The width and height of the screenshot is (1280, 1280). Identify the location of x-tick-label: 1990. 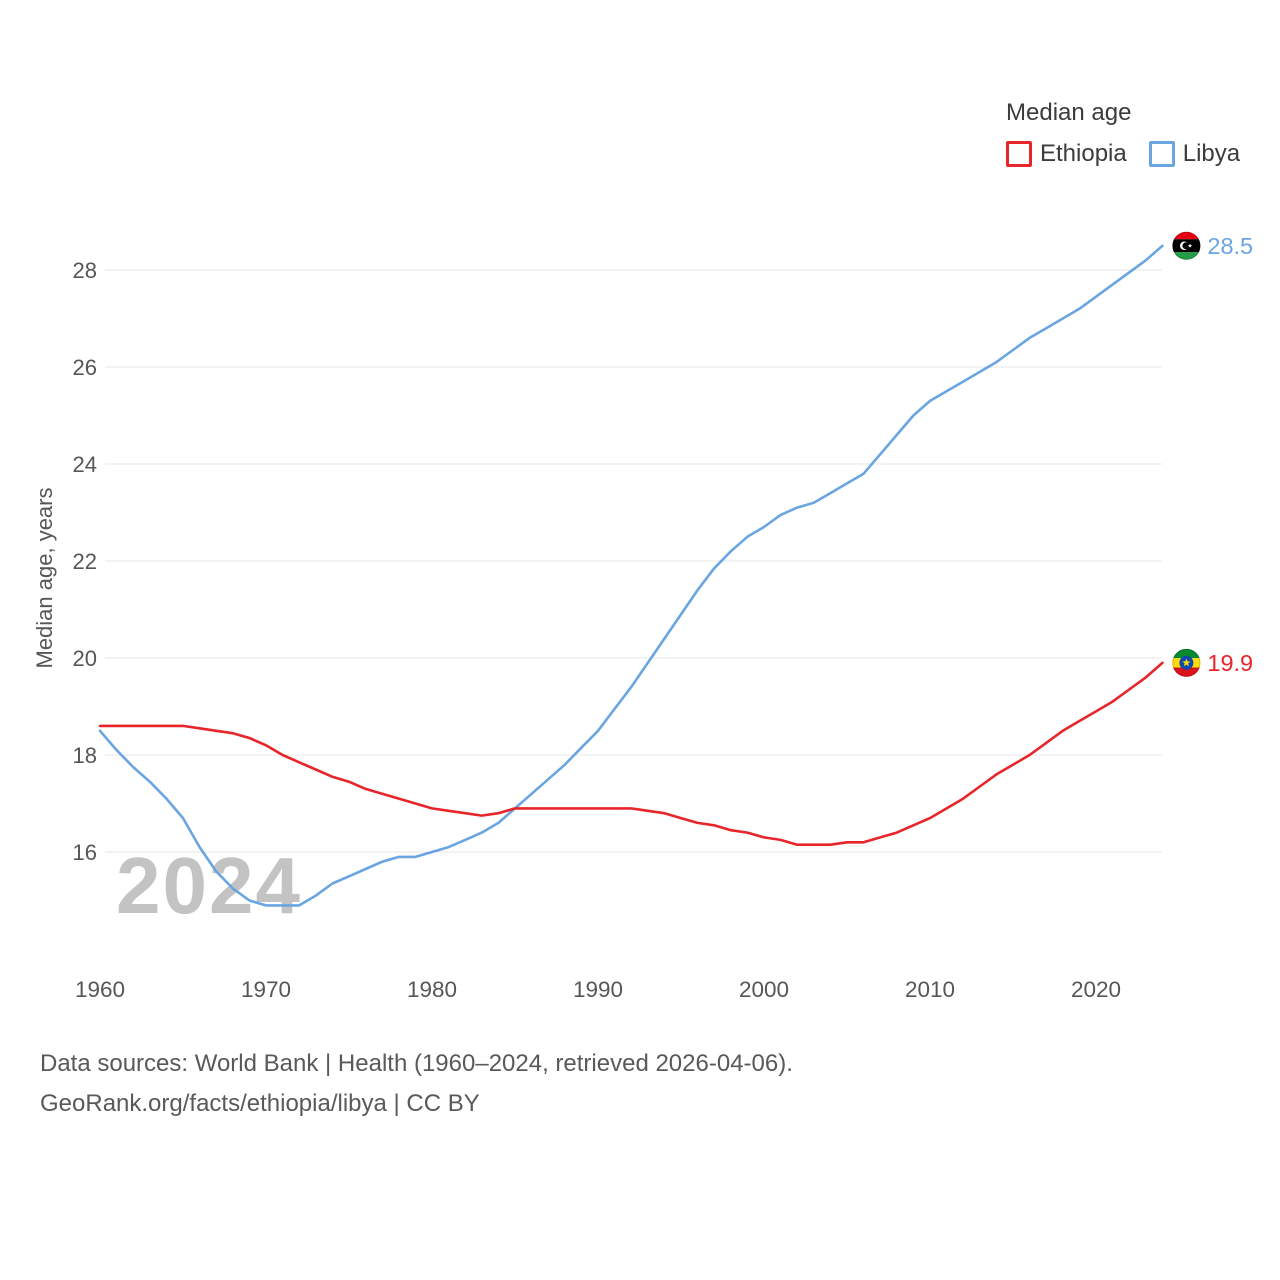
(598, 989).